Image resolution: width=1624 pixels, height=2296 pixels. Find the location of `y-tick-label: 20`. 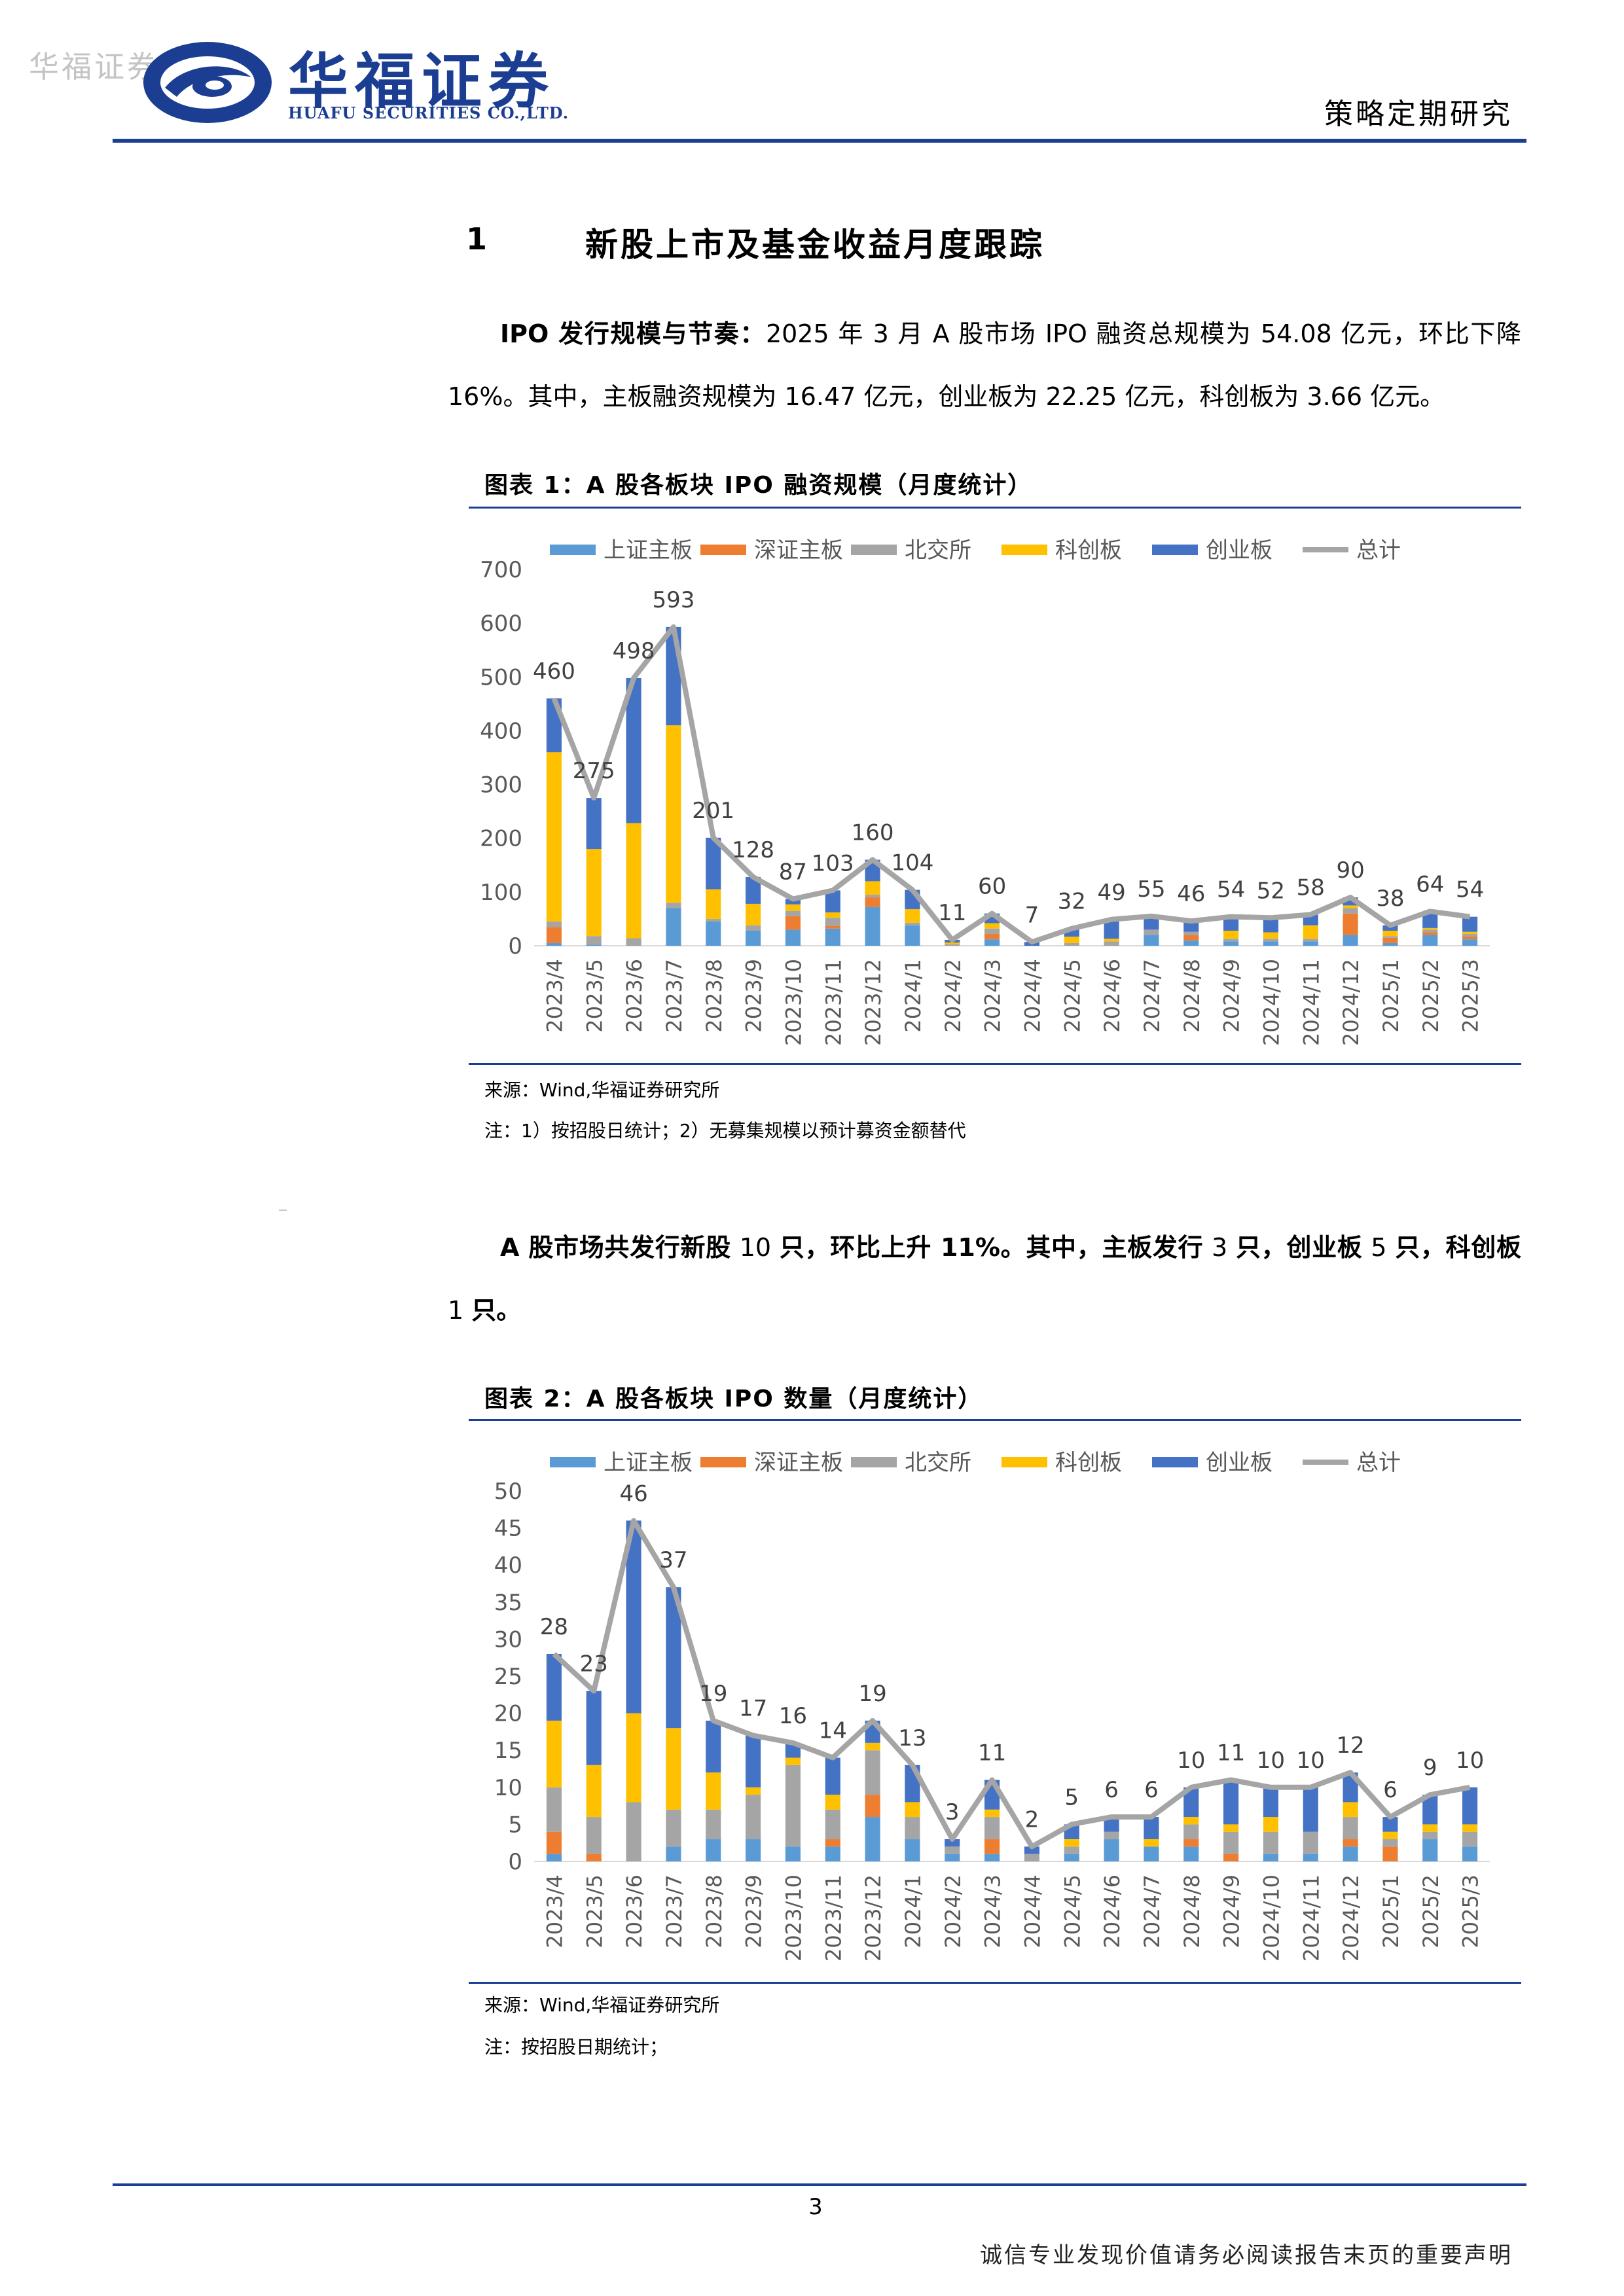

y-tick-label: 20 is located at coordinates (508, 1714).